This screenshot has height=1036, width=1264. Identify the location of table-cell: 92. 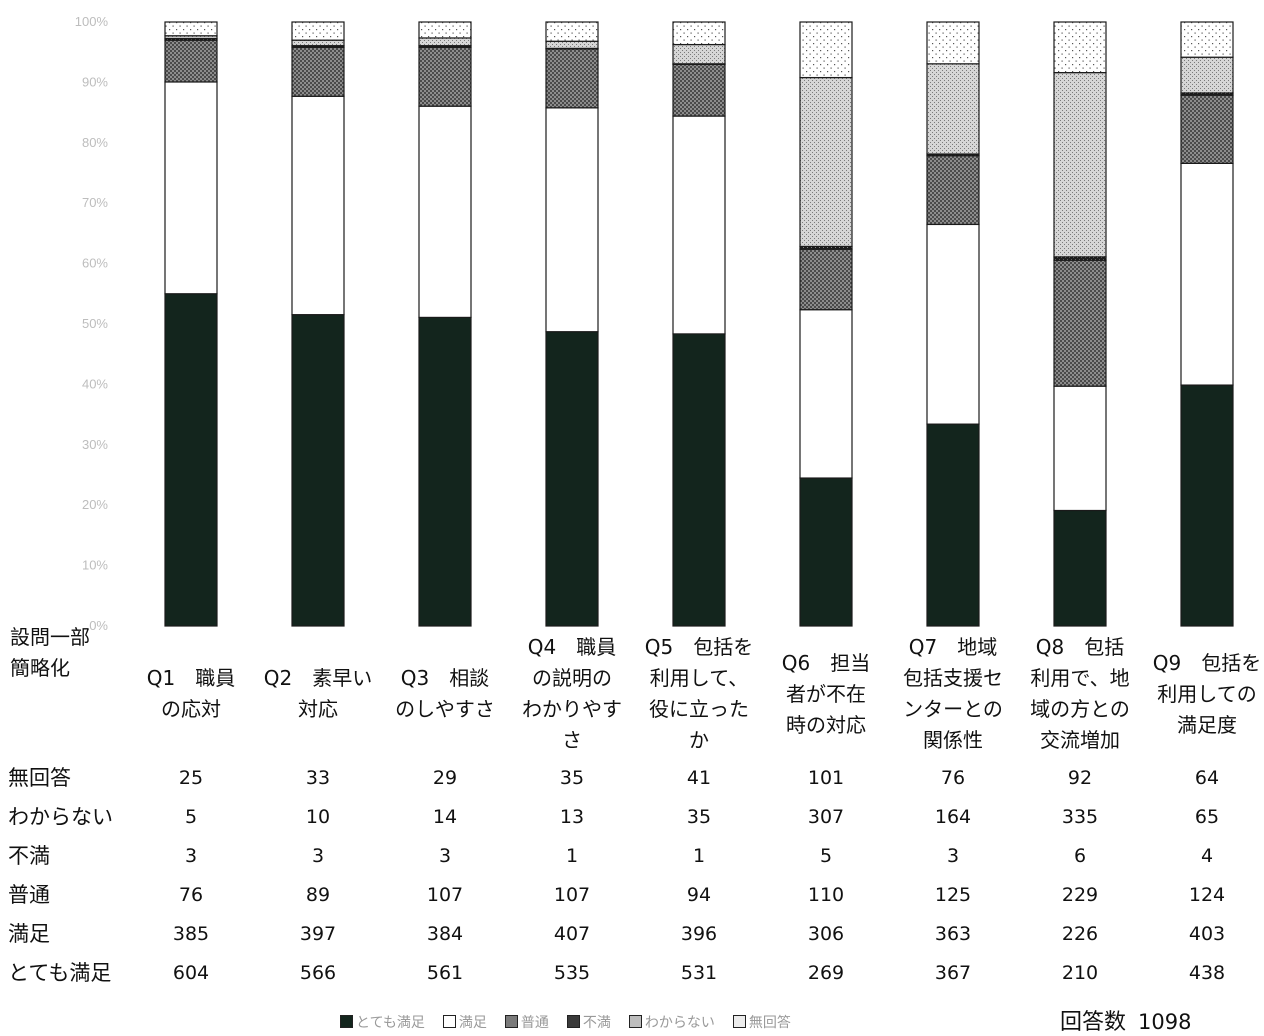
(1080, 778).